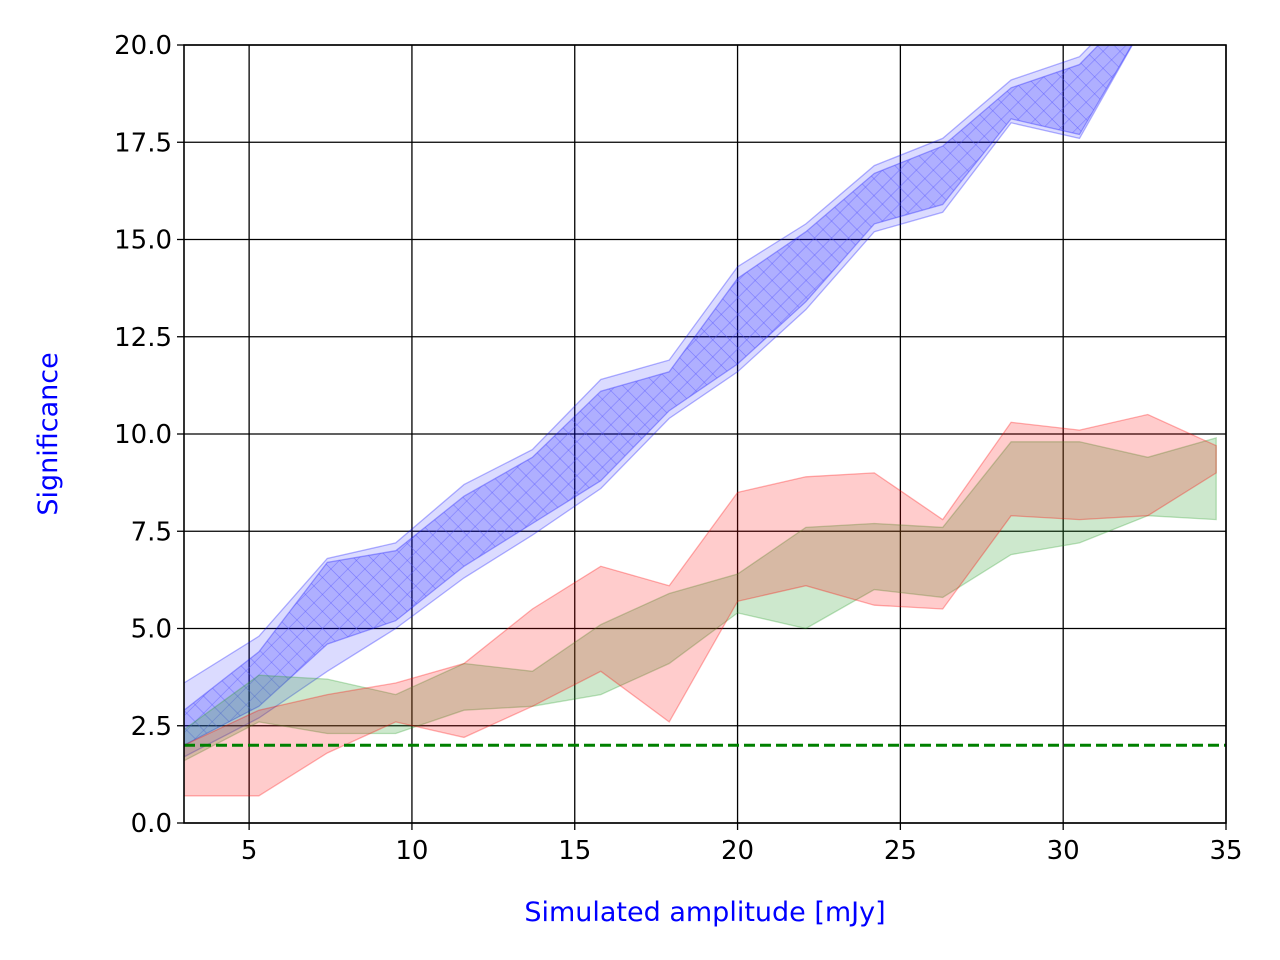 The image size is (1280, 960). I want to click on y-tick-label: 12.5, so click(143, 338).